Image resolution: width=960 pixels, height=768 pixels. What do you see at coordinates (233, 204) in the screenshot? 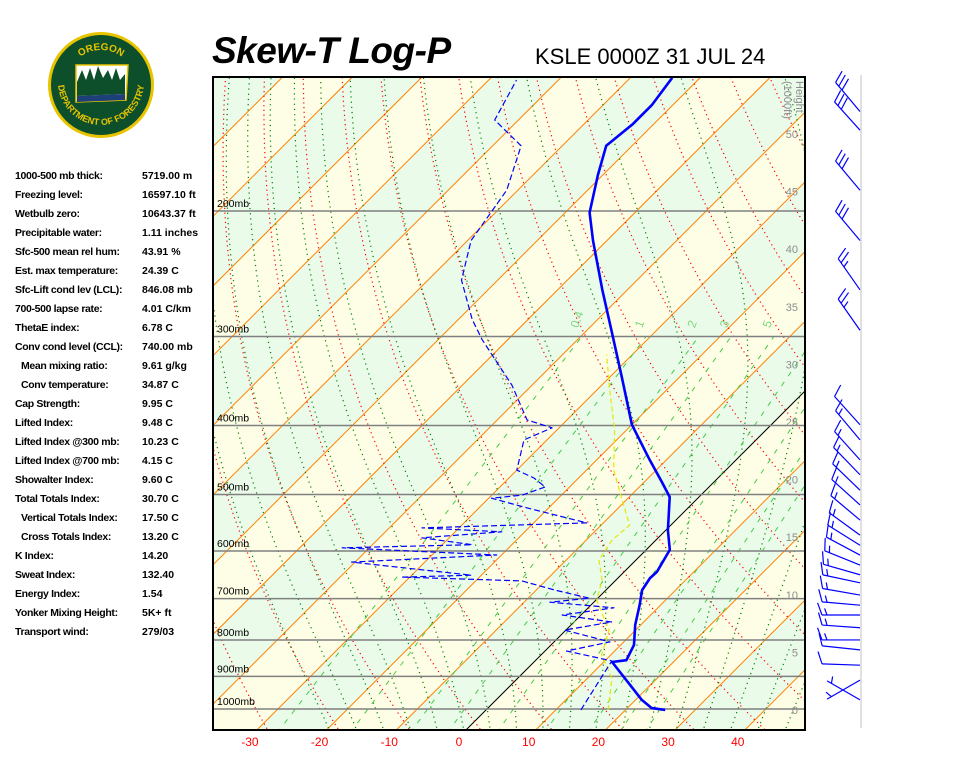
I see `pressure-label: 200mb` at bounding box center [233, 204].